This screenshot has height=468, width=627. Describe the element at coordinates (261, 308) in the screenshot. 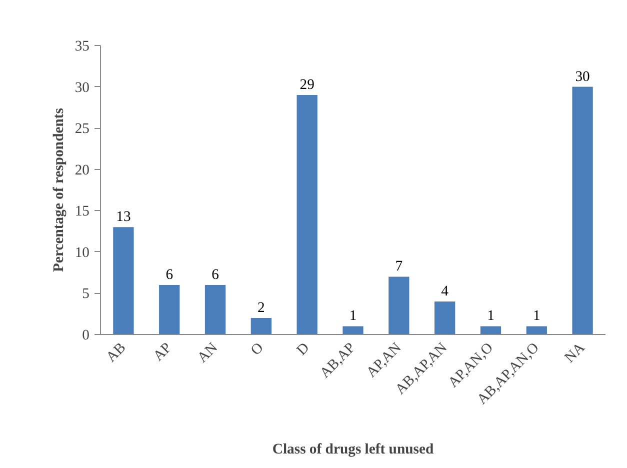

I see `data-label: 2` at that location.